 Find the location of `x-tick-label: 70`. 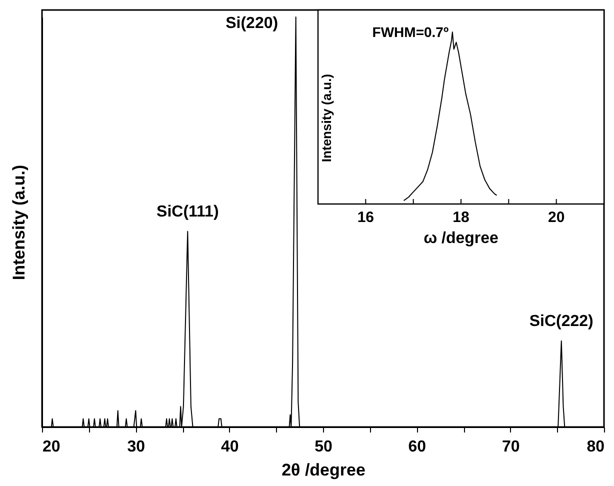

x-tick-label: 70 is located at coordinates (511, 447).